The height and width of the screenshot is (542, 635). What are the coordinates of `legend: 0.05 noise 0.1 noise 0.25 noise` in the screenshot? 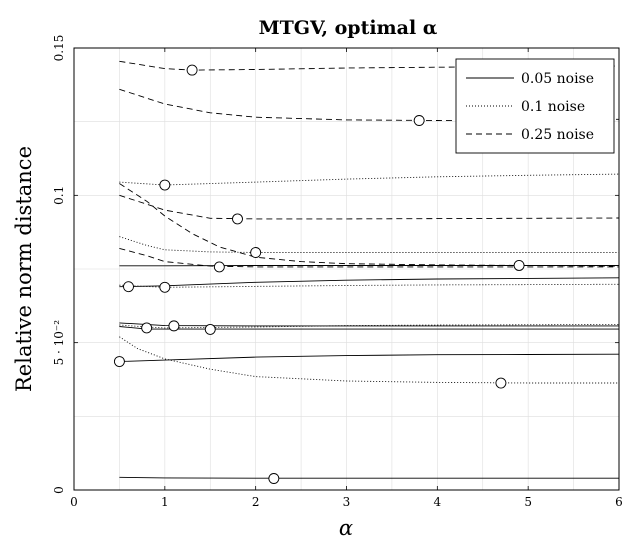 It's located at (535, 106).